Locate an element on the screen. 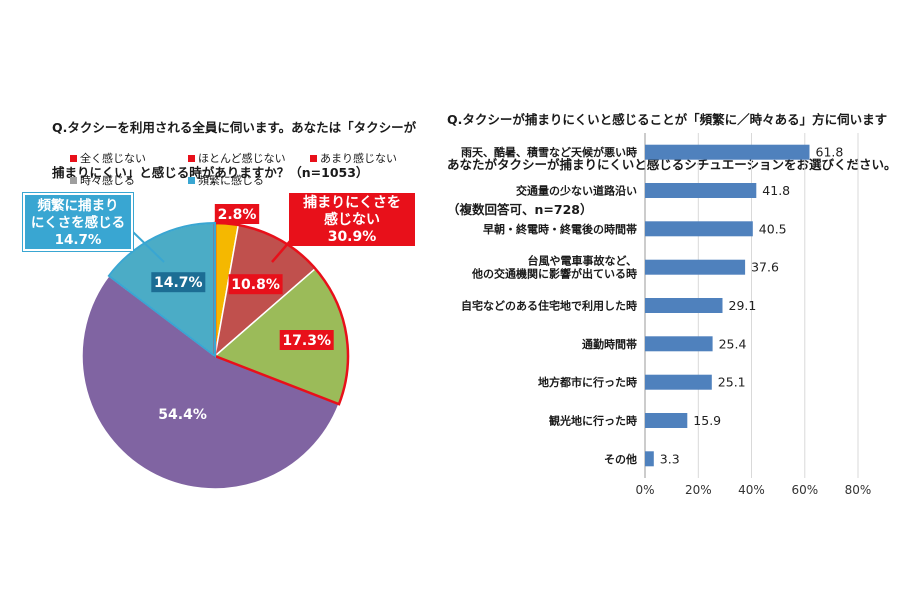 The image size is (900, 600). pie-value-label-1: 2.8% is located at coordinates (237, 215).